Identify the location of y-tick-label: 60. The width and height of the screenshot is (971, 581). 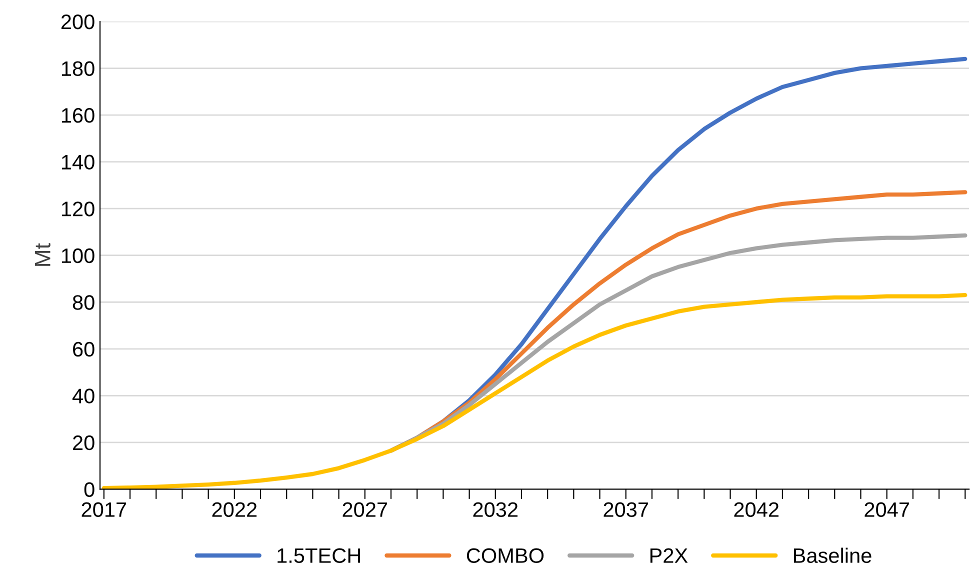
(83, 349).